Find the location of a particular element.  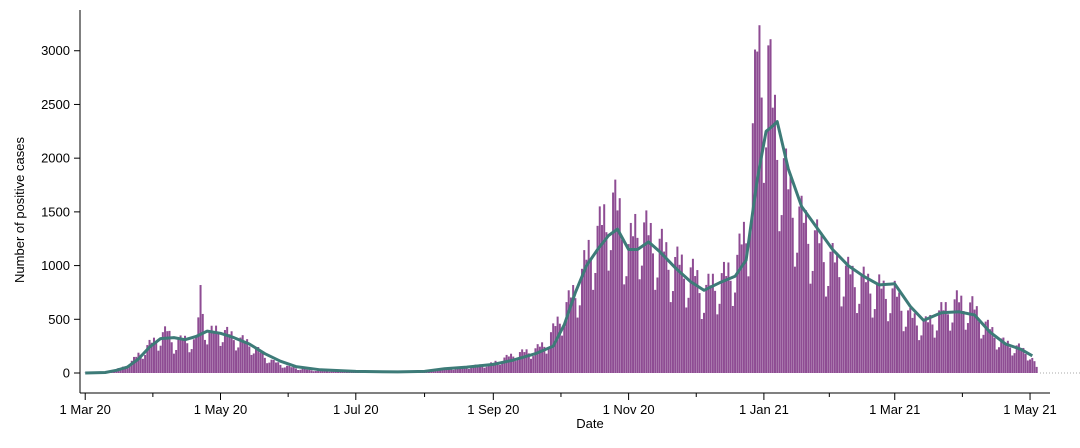

y-tick-label: 3000 is located at coordinates (55, 50).